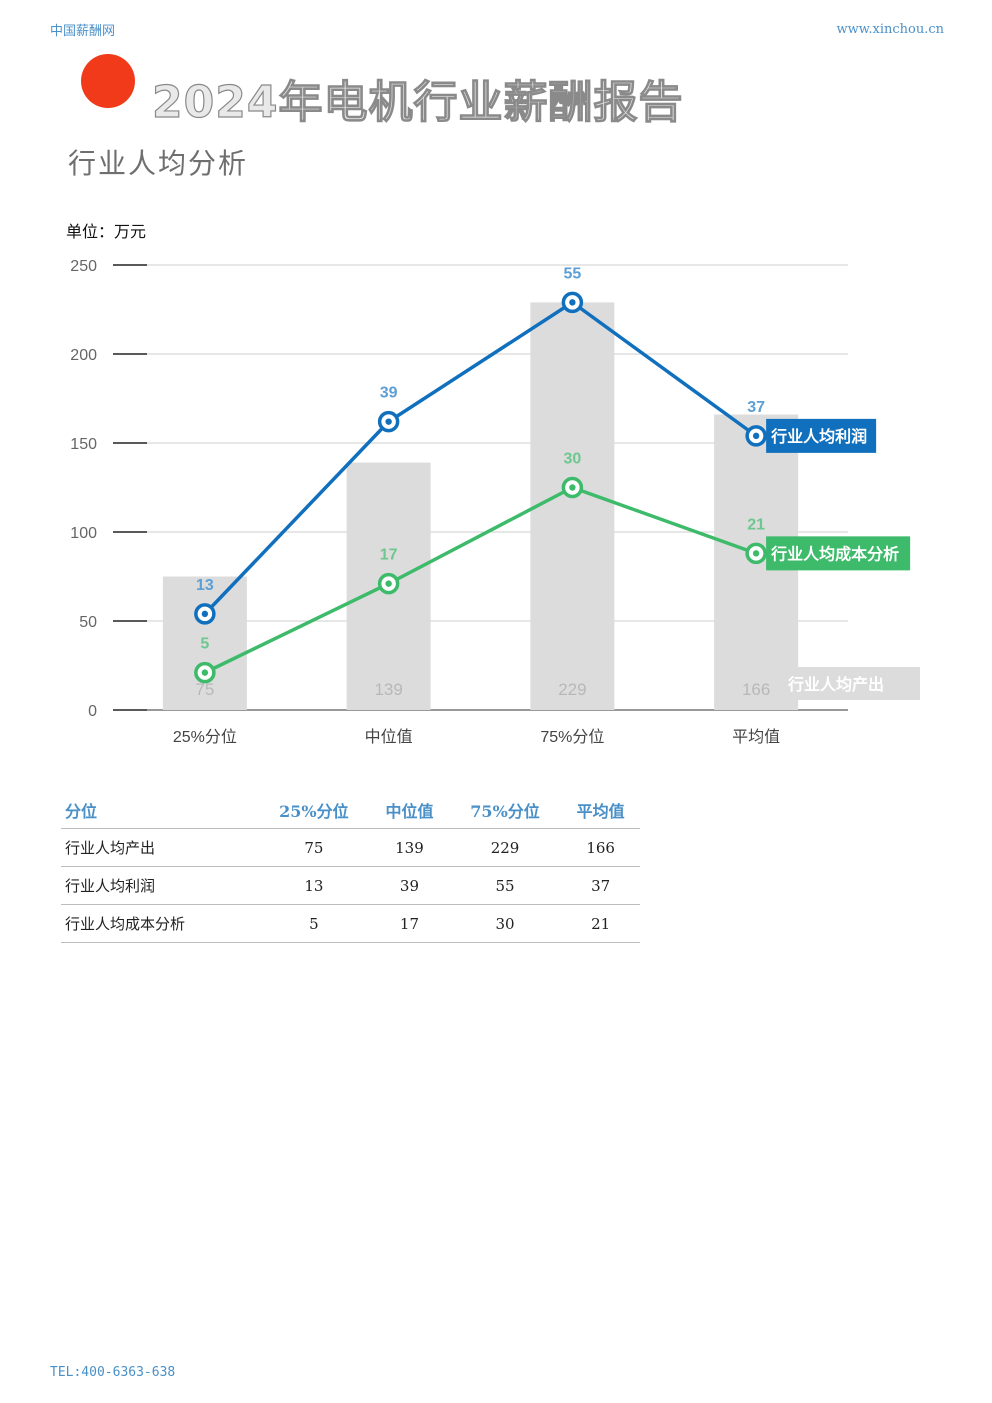  What do you see at coordinates (108, 81) in the screenshot?
I see `red-dot-icon` at bounding box center [108, 81].